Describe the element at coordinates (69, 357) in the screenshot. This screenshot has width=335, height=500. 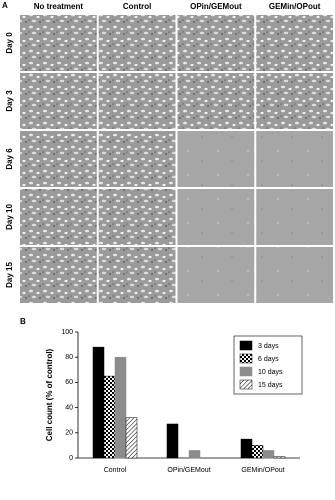
I see `y-tick-label: 80` at that location.